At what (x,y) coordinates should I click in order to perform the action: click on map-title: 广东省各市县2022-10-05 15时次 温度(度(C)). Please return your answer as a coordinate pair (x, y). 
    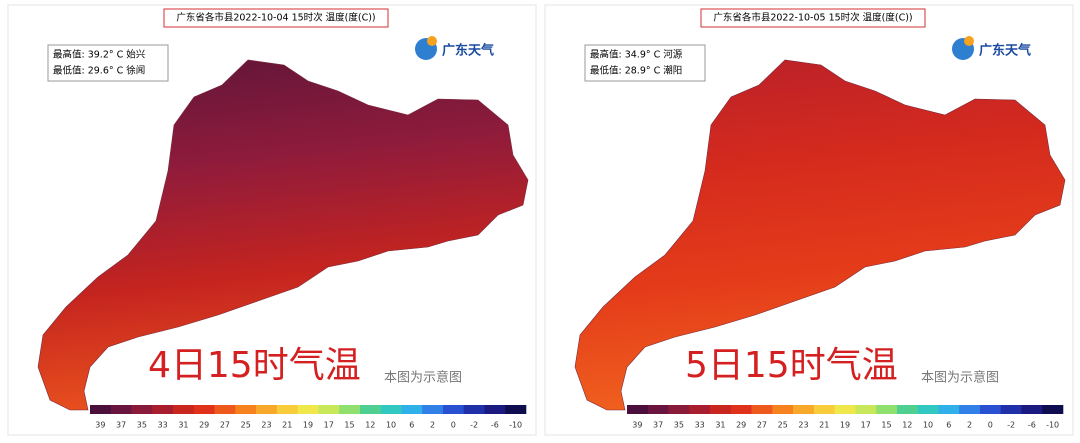
    Looking at the image, I should click on (812, 18).